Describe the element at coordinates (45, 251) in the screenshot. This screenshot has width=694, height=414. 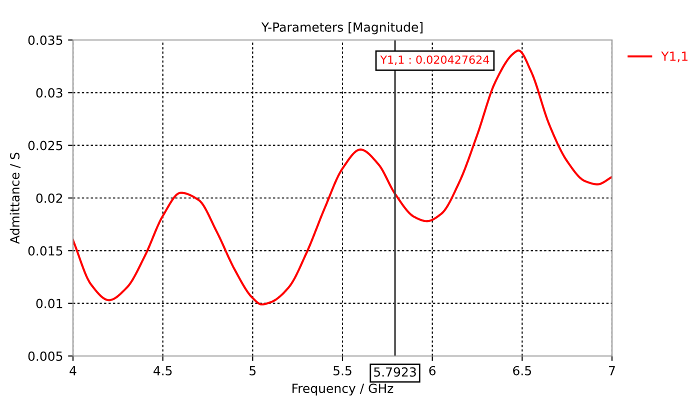
I see `y-tick-label: 0.015` at that location.